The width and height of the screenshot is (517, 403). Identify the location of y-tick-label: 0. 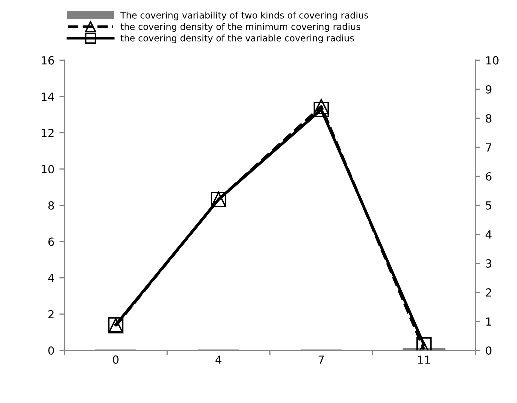
(51, 350).